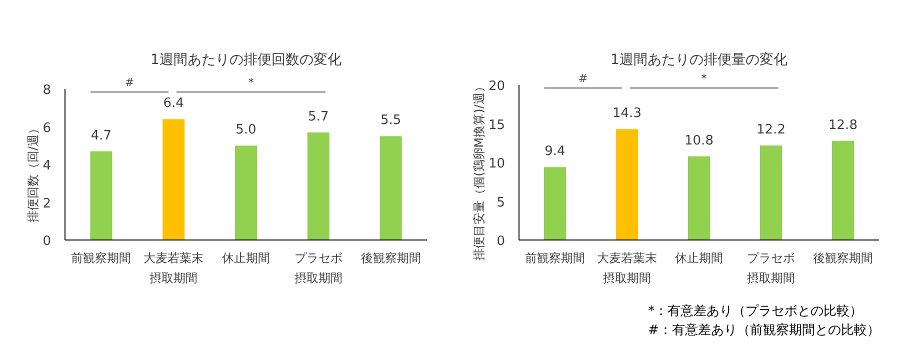  I want to click on data-label: 12.2, so click(771, 130).